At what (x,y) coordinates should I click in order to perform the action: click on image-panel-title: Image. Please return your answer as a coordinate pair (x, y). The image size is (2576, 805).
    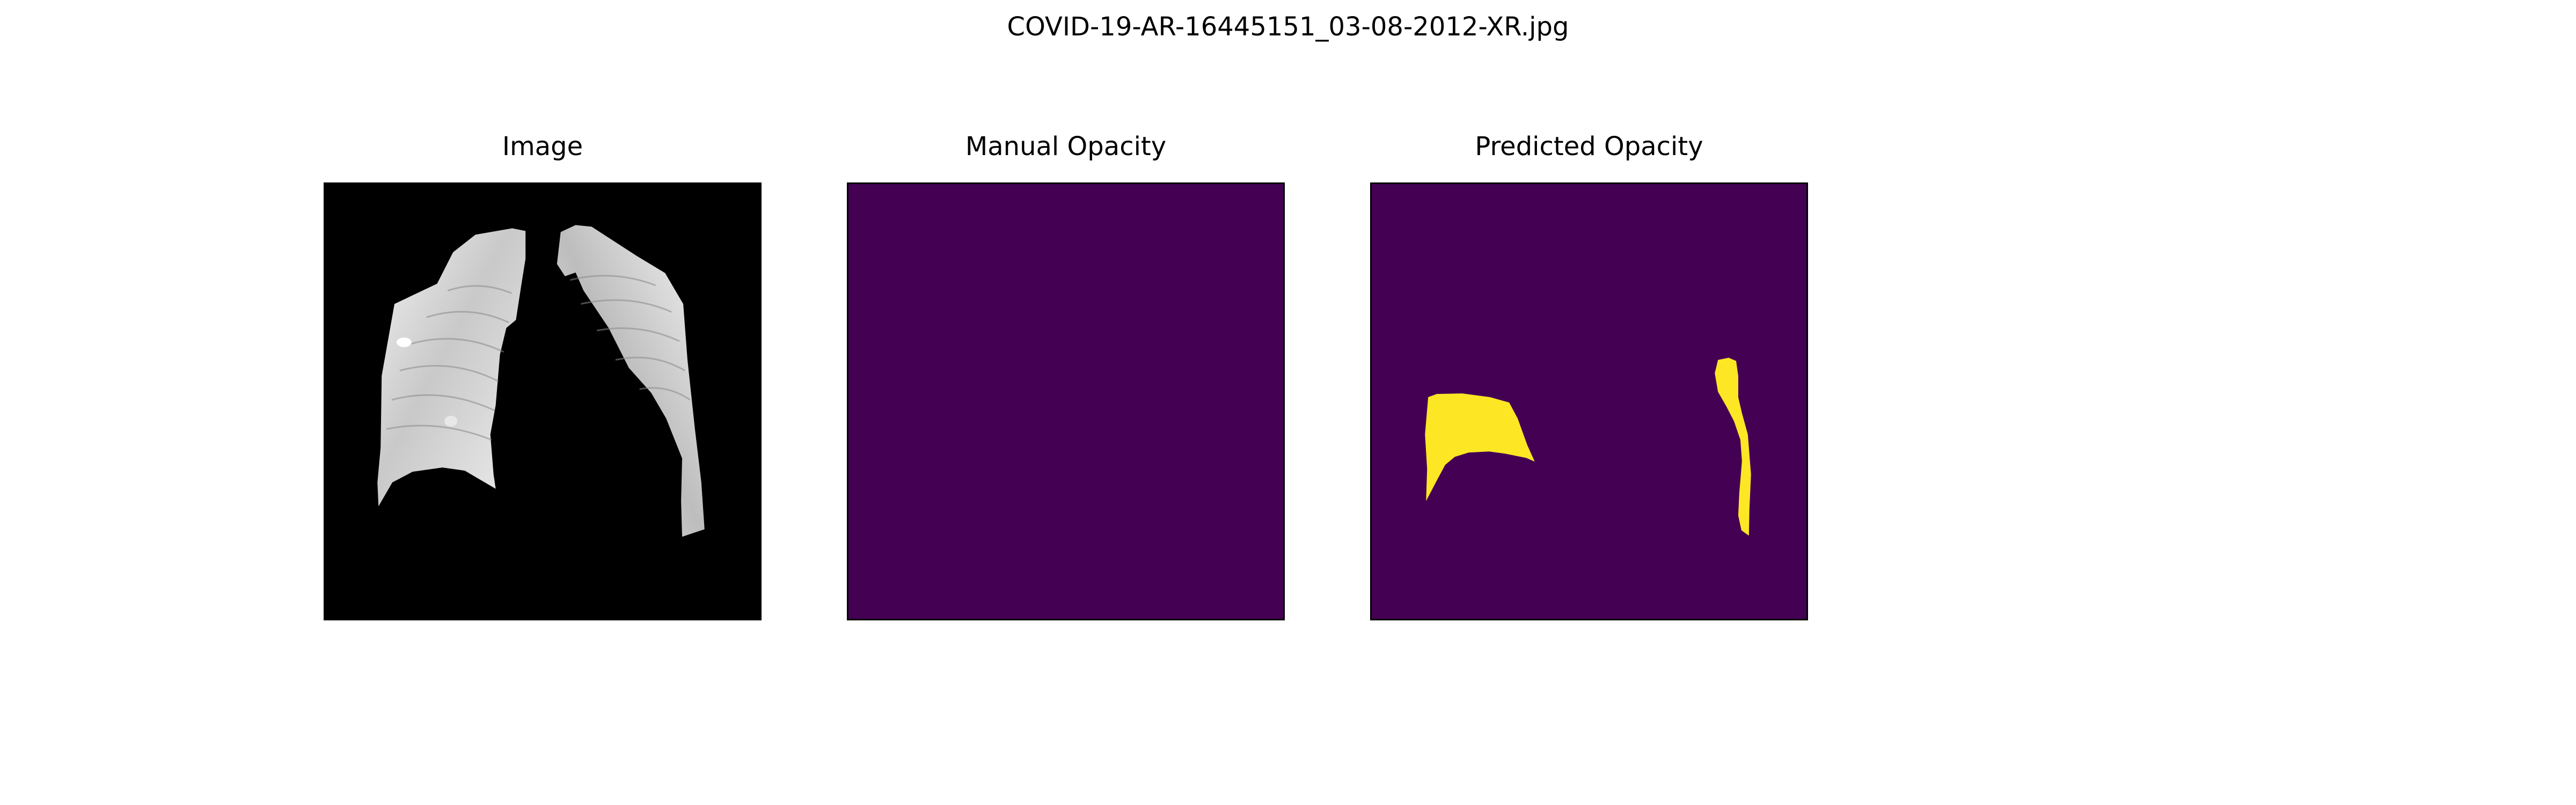
    Looking at the image, I should click on (542, 146).